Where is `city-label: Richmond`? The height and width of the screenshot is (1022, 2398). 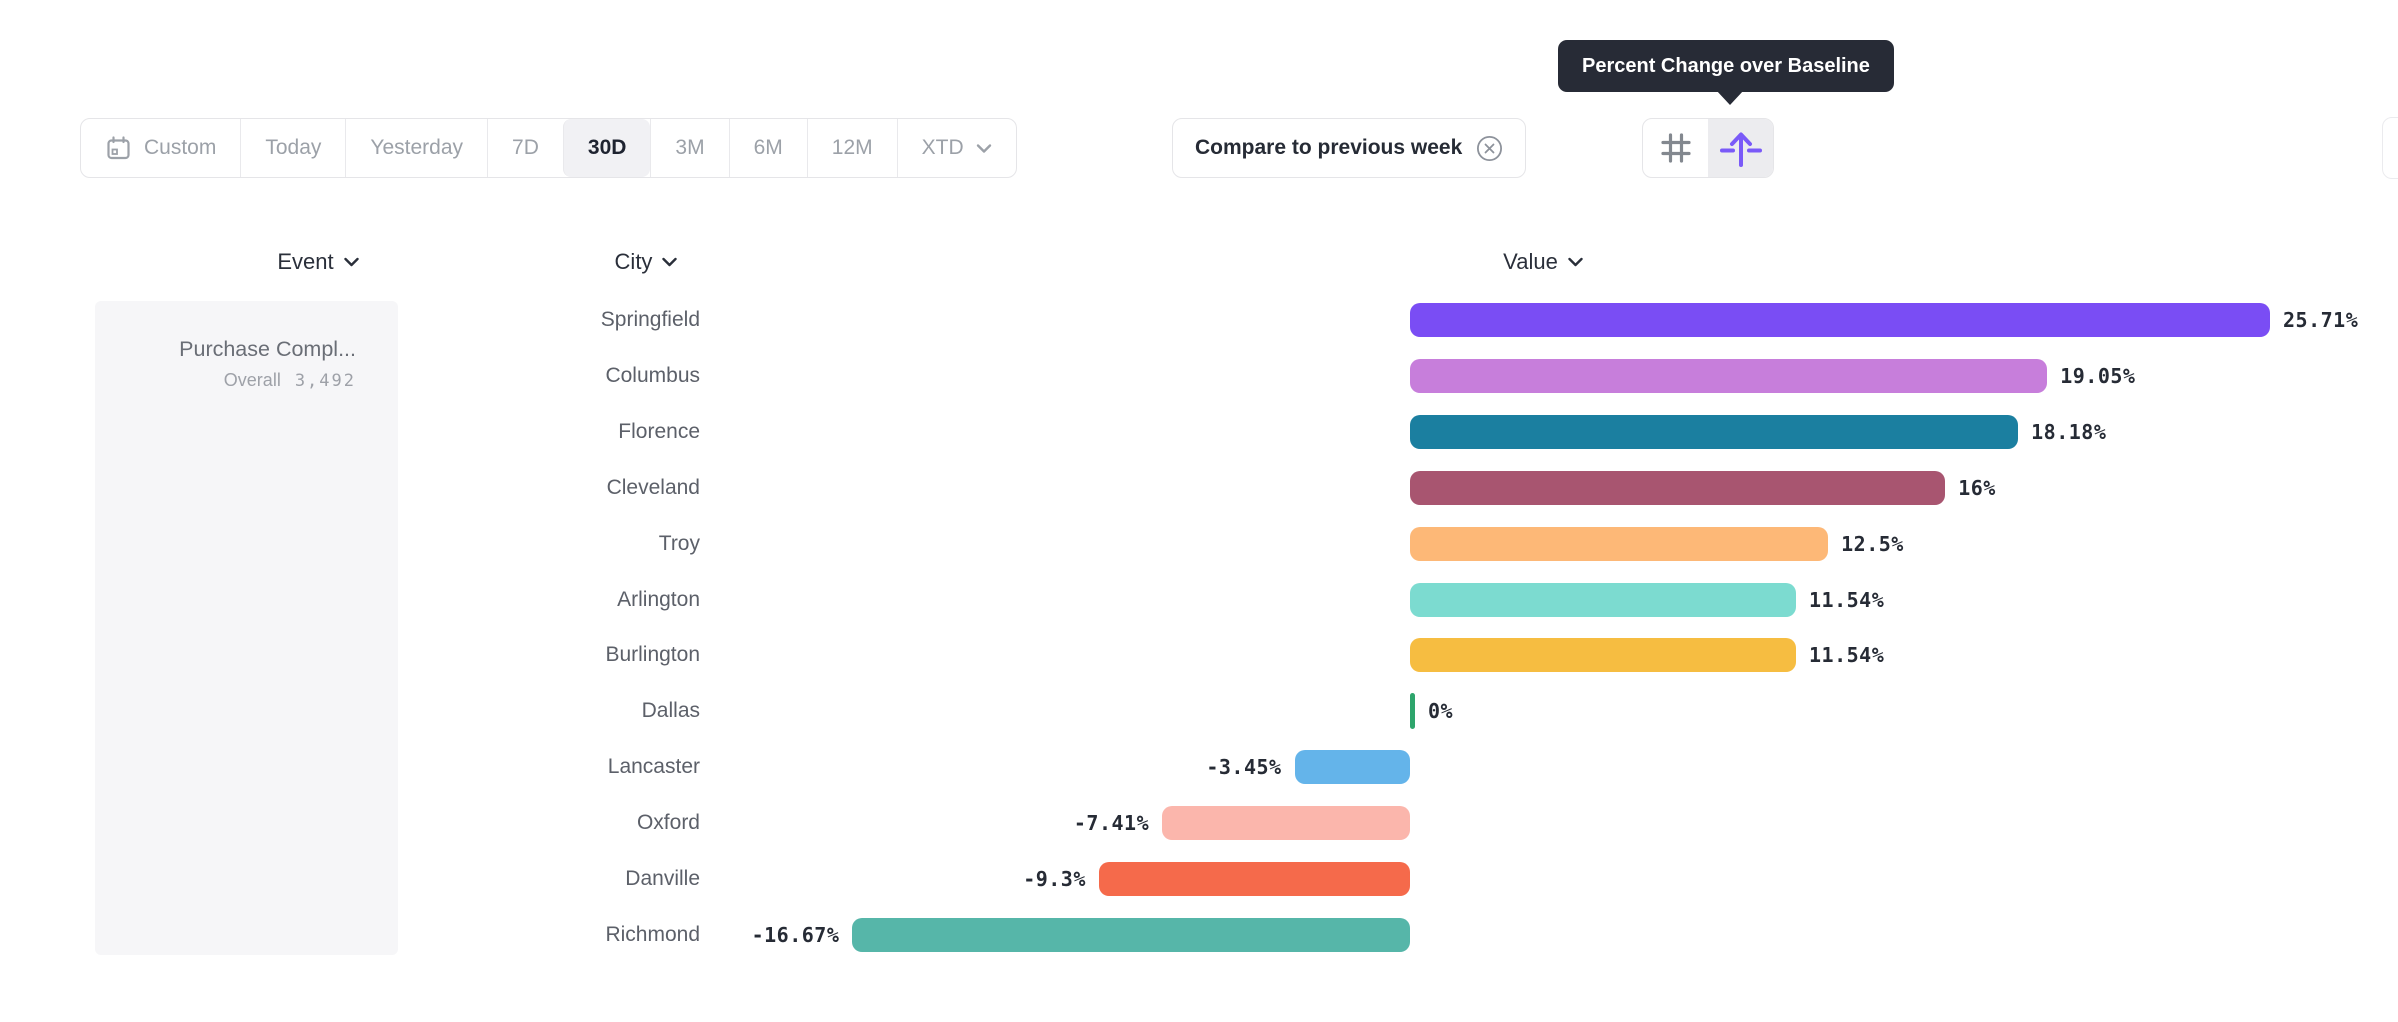 city-label: Richmond is located at coordinates (652, 934).